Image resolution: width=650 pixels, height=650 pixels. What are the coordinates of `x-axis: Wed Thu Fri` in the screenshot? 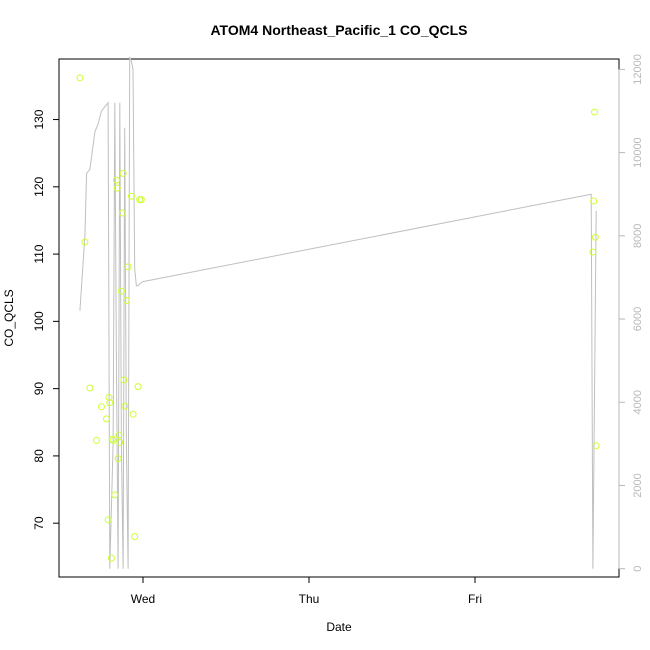 It's located at (306, 591).